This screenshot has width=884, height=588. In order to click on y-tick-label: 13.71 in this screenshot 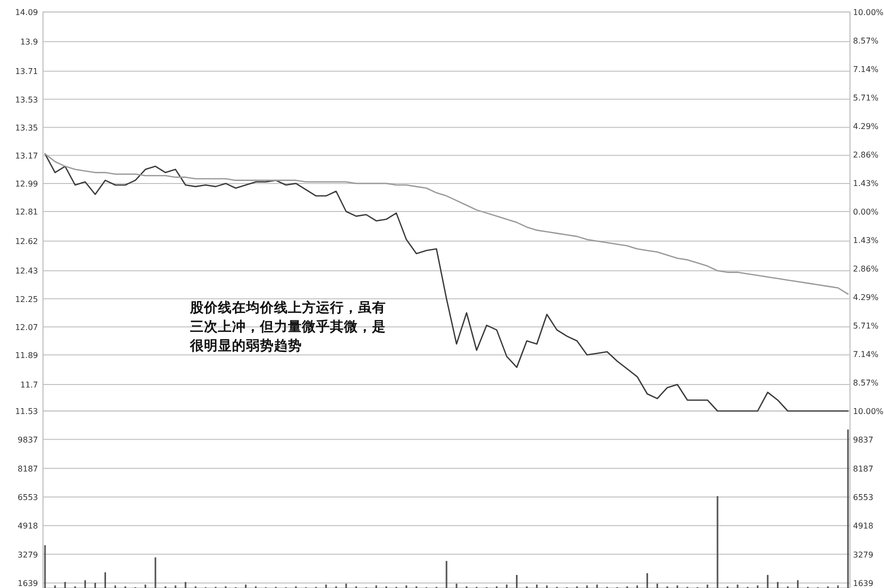, I will do `click(26, 71)`.